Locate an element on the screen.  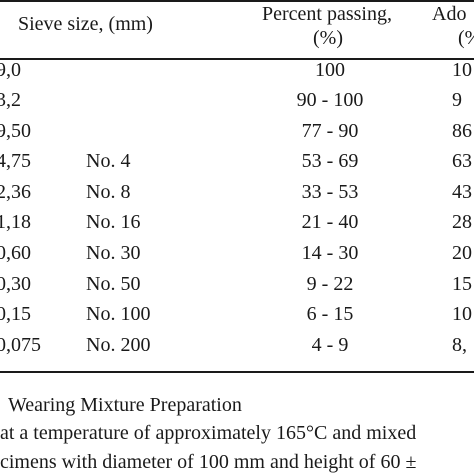
percent-passing-cell: 53 - 69 is located at coordinates (330, 161).